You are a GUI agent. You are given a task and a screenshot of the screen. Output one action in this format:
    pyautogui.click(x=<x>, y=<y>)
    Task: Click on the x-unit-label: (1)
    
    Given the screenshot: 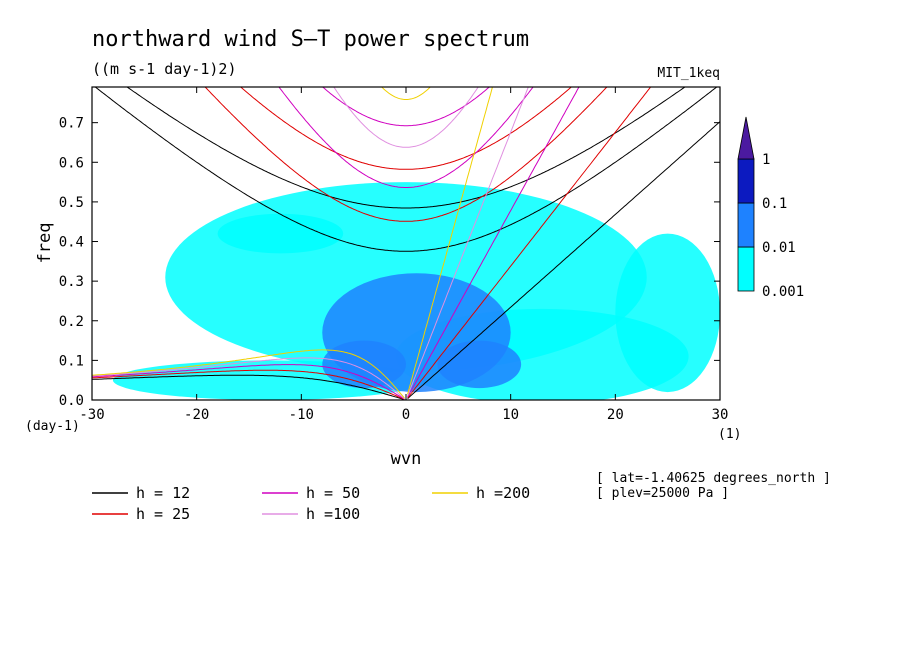 What is the action you would take?
    pyautogui.click(x=729, y=434)
    